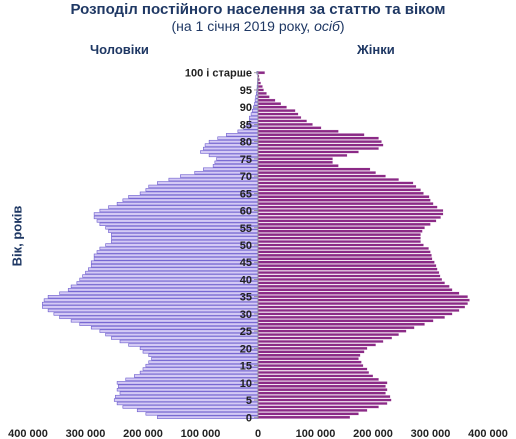 This screenshot has width=516, height=439. Describe the element at coordinates (246, 349) in the screenshot. I see `age-tick-20: 20` at that location.